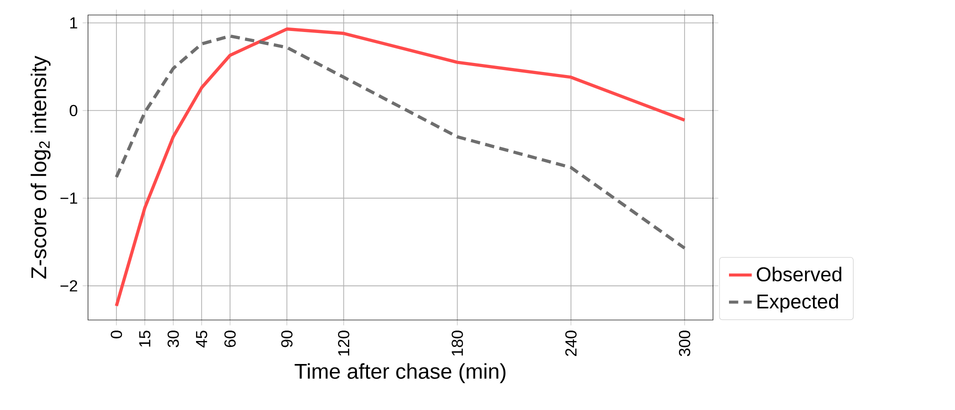 Image resolution: width=955 pixels, height=410 pixels. Describe the element at coordinates (202, 339) in the screenshot. I see `x-tick-label: 45` at that location.